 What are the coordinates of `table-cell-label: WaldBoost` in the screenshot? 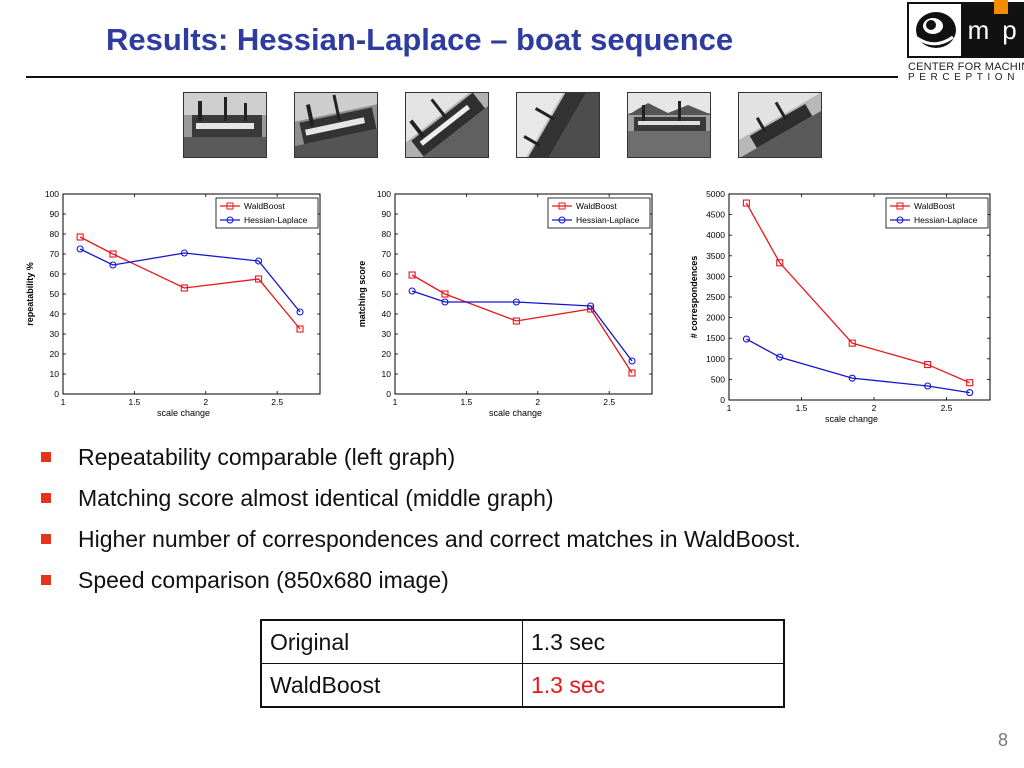 It's located at (391, 685).